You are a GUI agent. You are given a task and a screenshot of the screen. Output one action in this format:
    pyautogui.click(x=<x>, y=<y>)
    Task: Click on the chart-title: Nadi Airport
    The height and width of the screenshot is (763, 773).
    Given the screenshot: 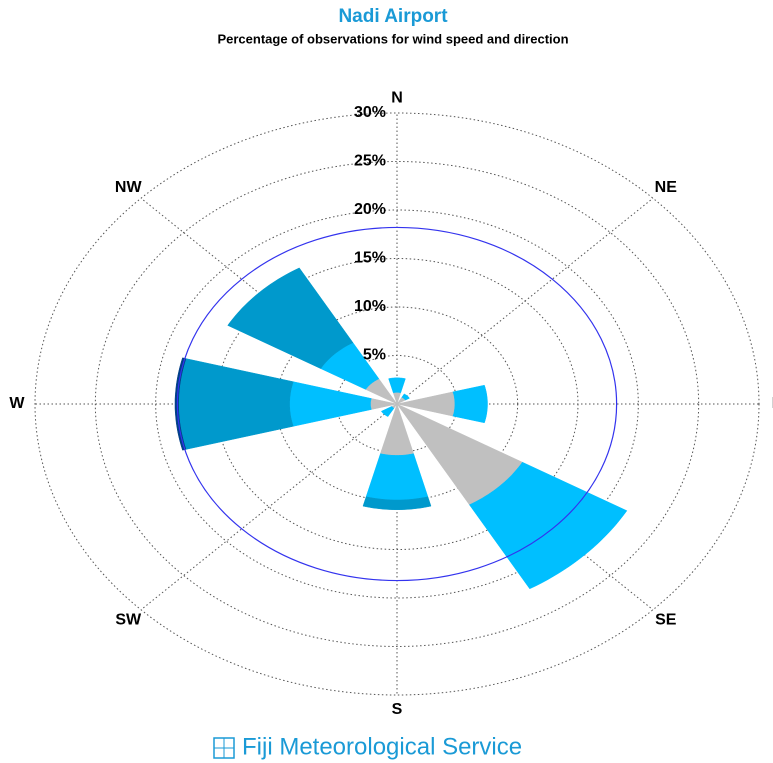 What is the action you would take?
    pyautogui.click(x=393, y=16)
    